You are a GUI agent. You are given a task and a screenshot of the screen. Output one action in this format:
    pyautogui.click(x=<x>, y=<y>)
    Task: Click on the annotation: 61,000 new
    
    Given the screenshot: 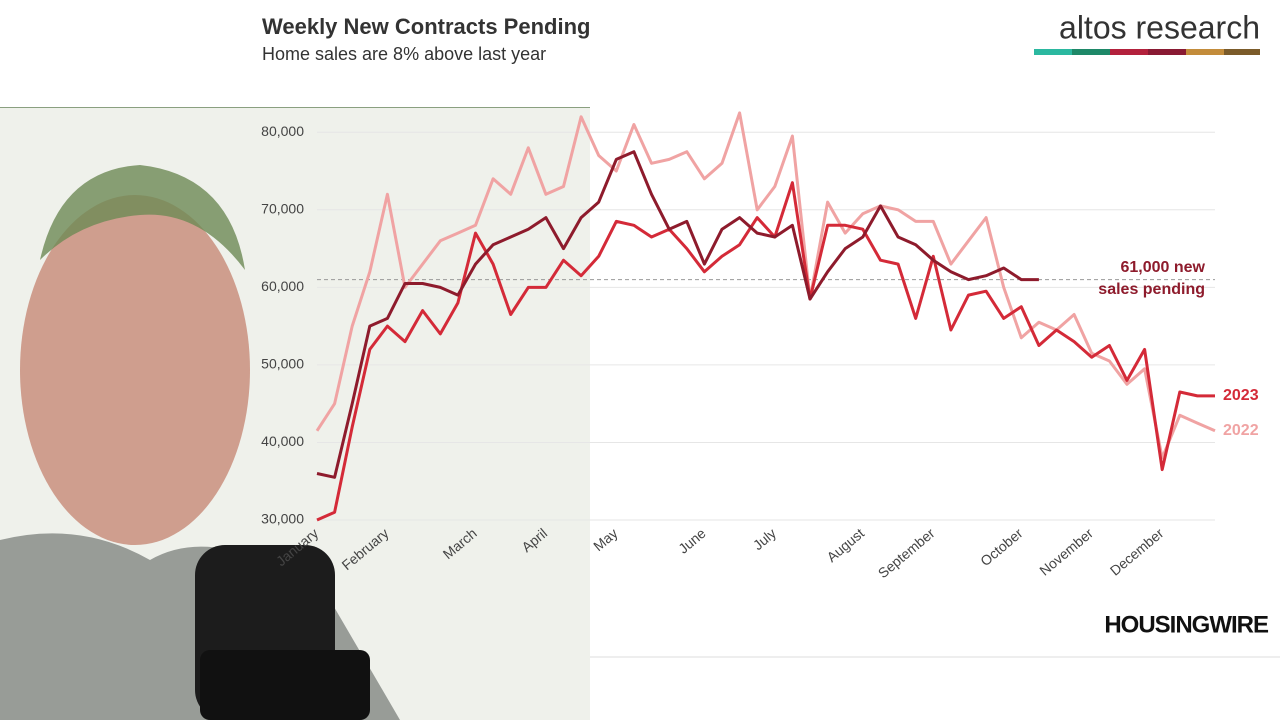 What is the action you would take?
    pyautogui.click(x=1163, y=267)
    